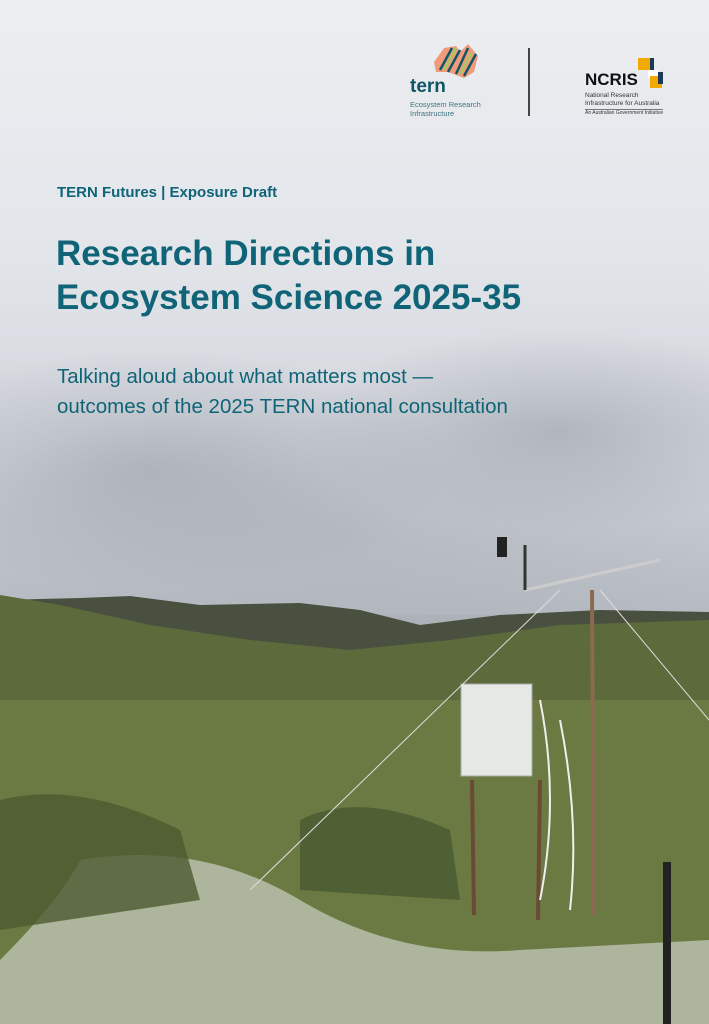 The image size is (709, 1024). What do you see at coordinates (529, 82) in the screenshot?
I see `logo-divider` at bounding box center [529, 82].